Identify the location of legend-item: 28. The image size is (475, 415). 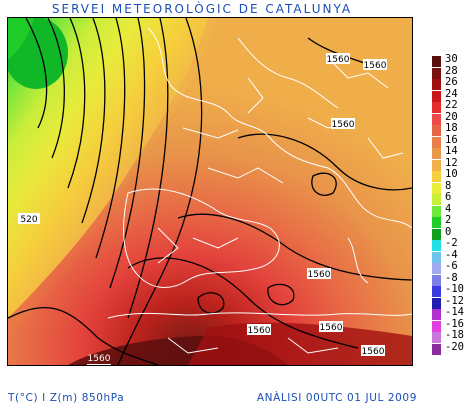
(453, 71).